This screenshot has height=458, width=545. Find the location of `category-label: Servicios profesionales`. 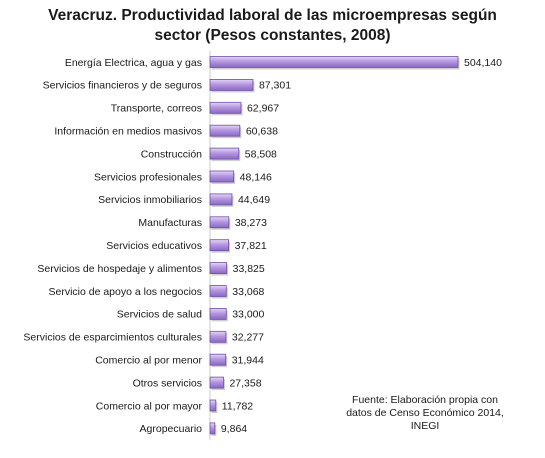

category-label: Servicios profesionales is located at coordinates (148, 177).